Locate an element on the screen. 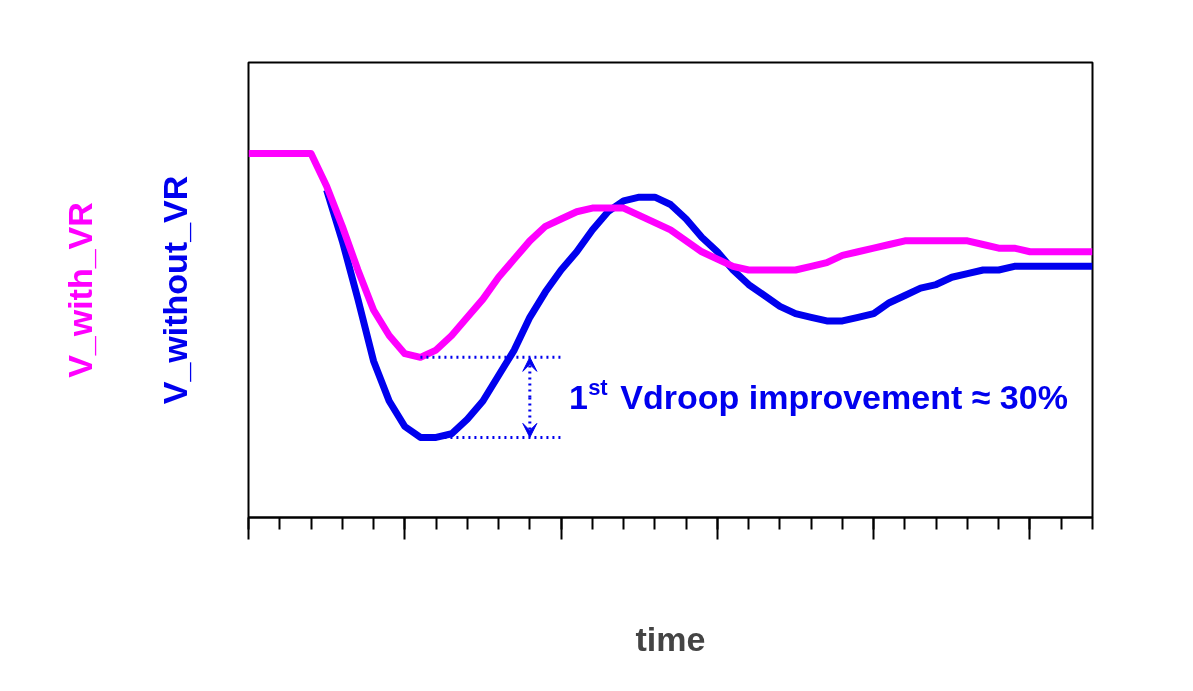  text: V_with_VR is located at coordinates (79, 290).